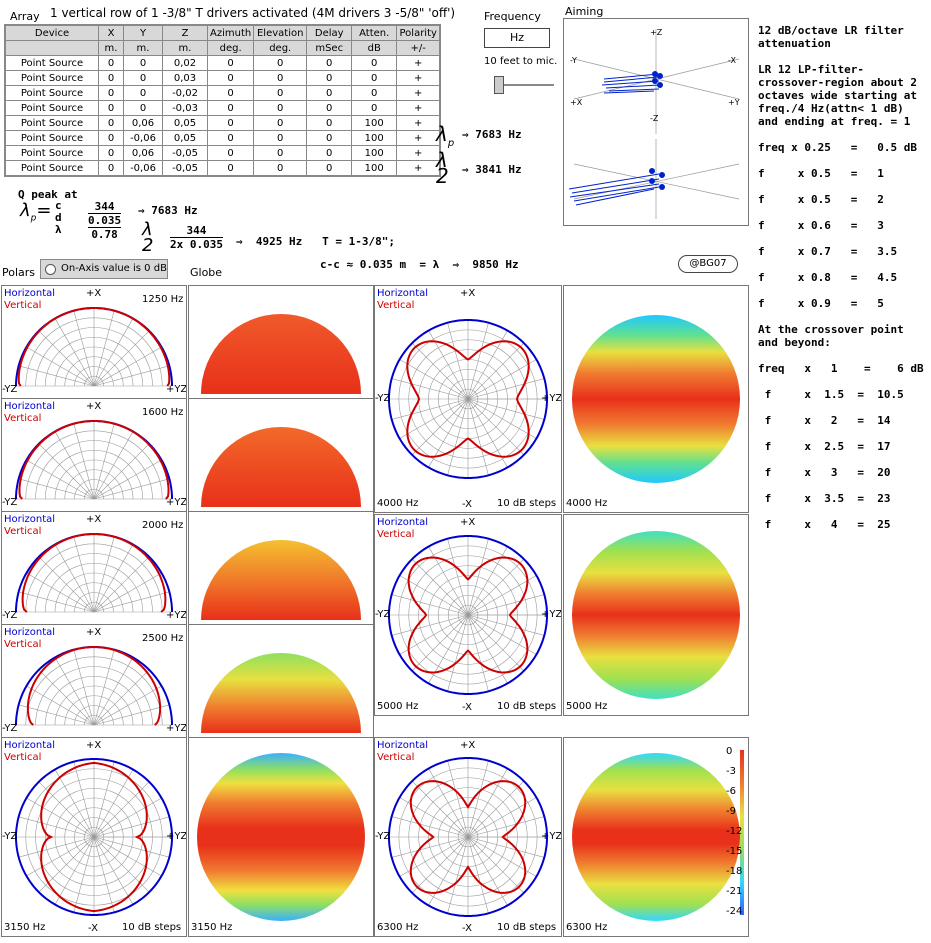 The width and height of the screenshot is (931, 943). I want to click on table-header-2: Y, so click(143, 33).